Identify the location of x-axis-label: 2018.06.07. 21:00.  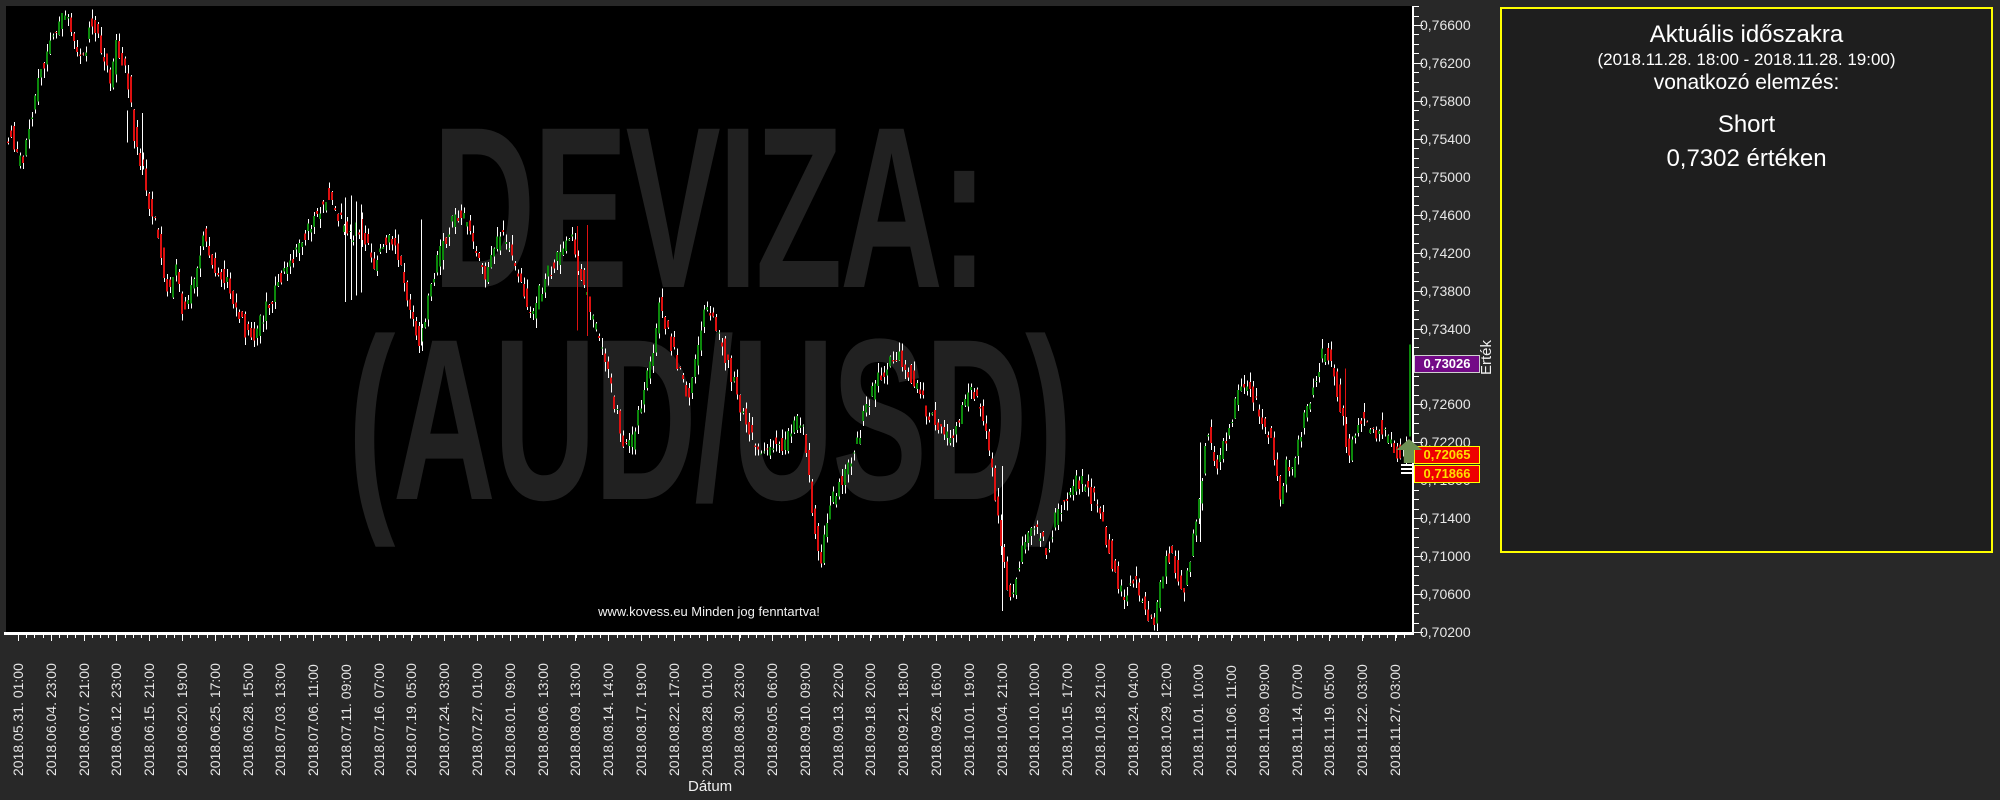
(83, 719).